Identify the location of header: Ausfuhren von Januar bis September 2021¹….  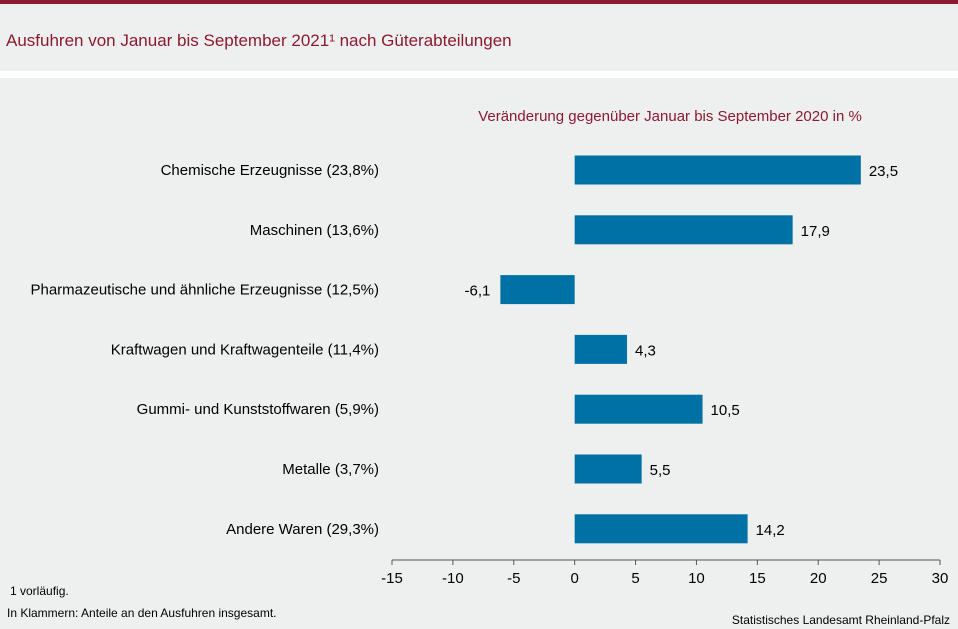
(479, 37).